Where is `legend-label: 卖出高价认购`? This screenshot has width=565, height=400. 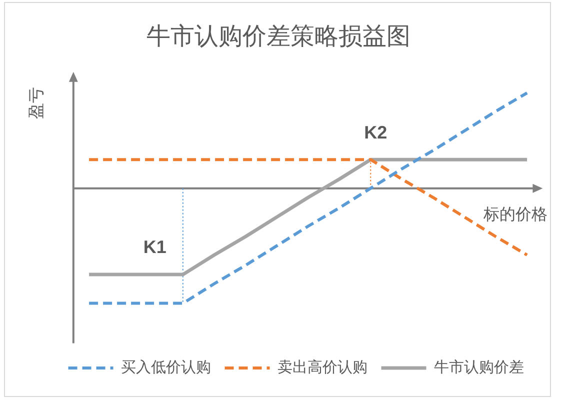
legend-label: 卖出高价认购 is located at coordinates (322, 367).